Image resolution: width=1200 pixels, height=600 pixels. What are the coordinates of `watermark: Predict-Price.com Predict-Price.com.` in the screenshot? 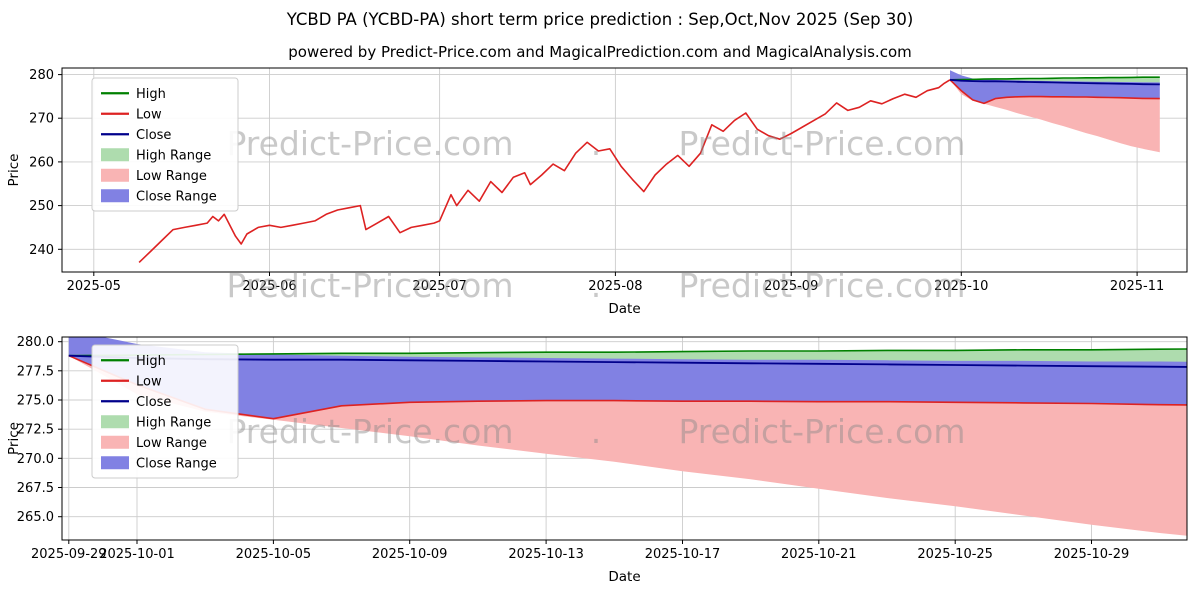 It's located at (595, 431).